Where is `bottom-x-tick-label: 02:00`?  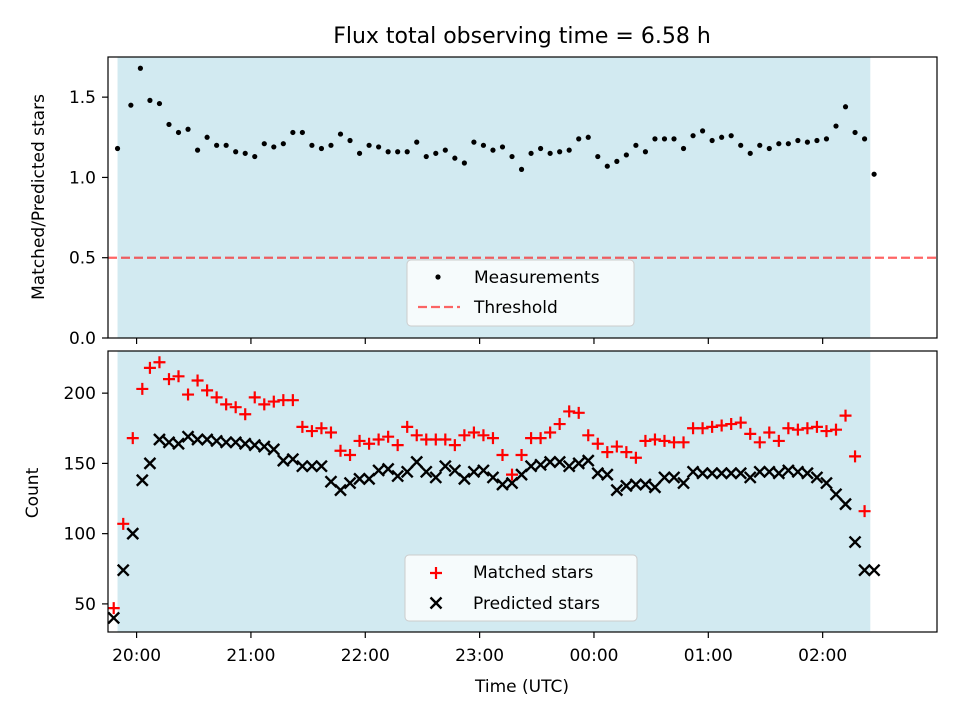 bottom-x-tick-label: 02:00 is located at coordinates (822, 656).